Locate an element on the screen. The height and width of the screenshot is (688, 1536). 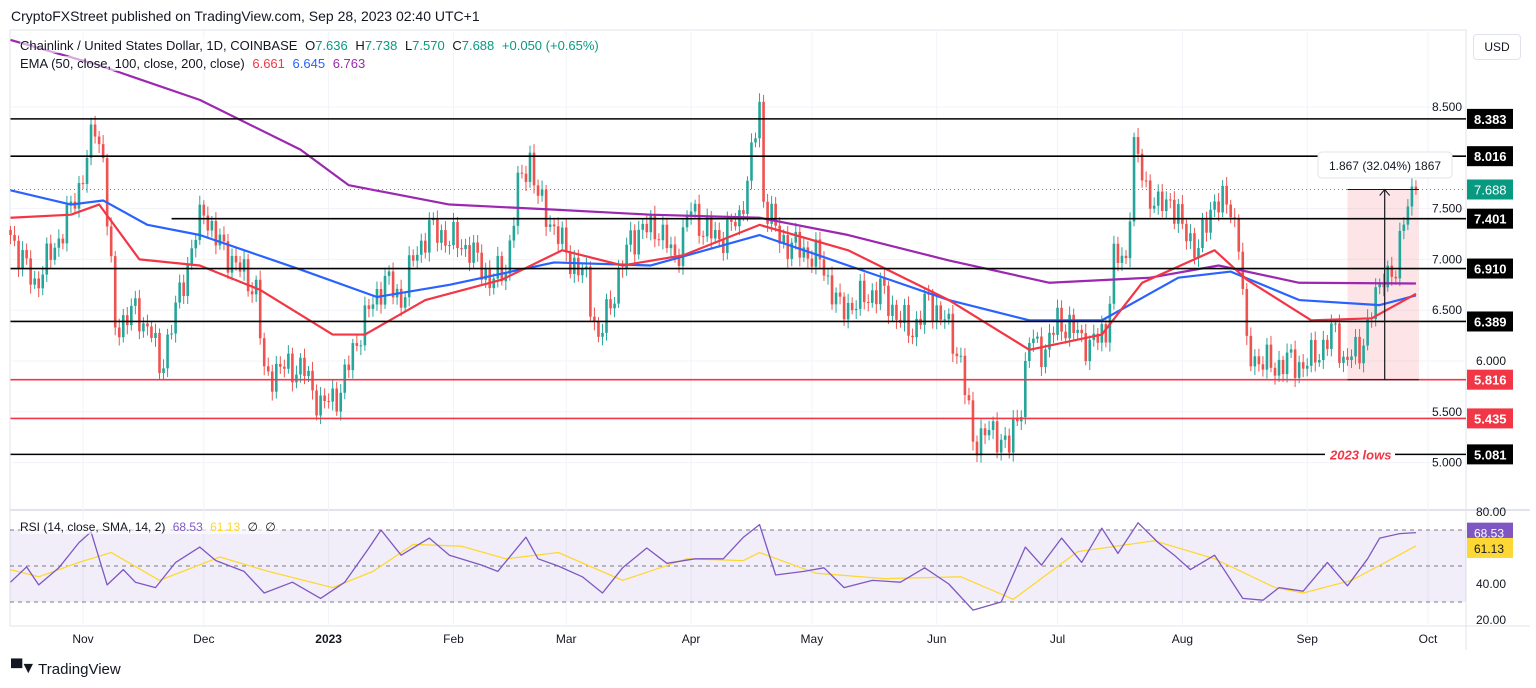
y-tick-label: 7.000 is located at coordinates (1447, 259).